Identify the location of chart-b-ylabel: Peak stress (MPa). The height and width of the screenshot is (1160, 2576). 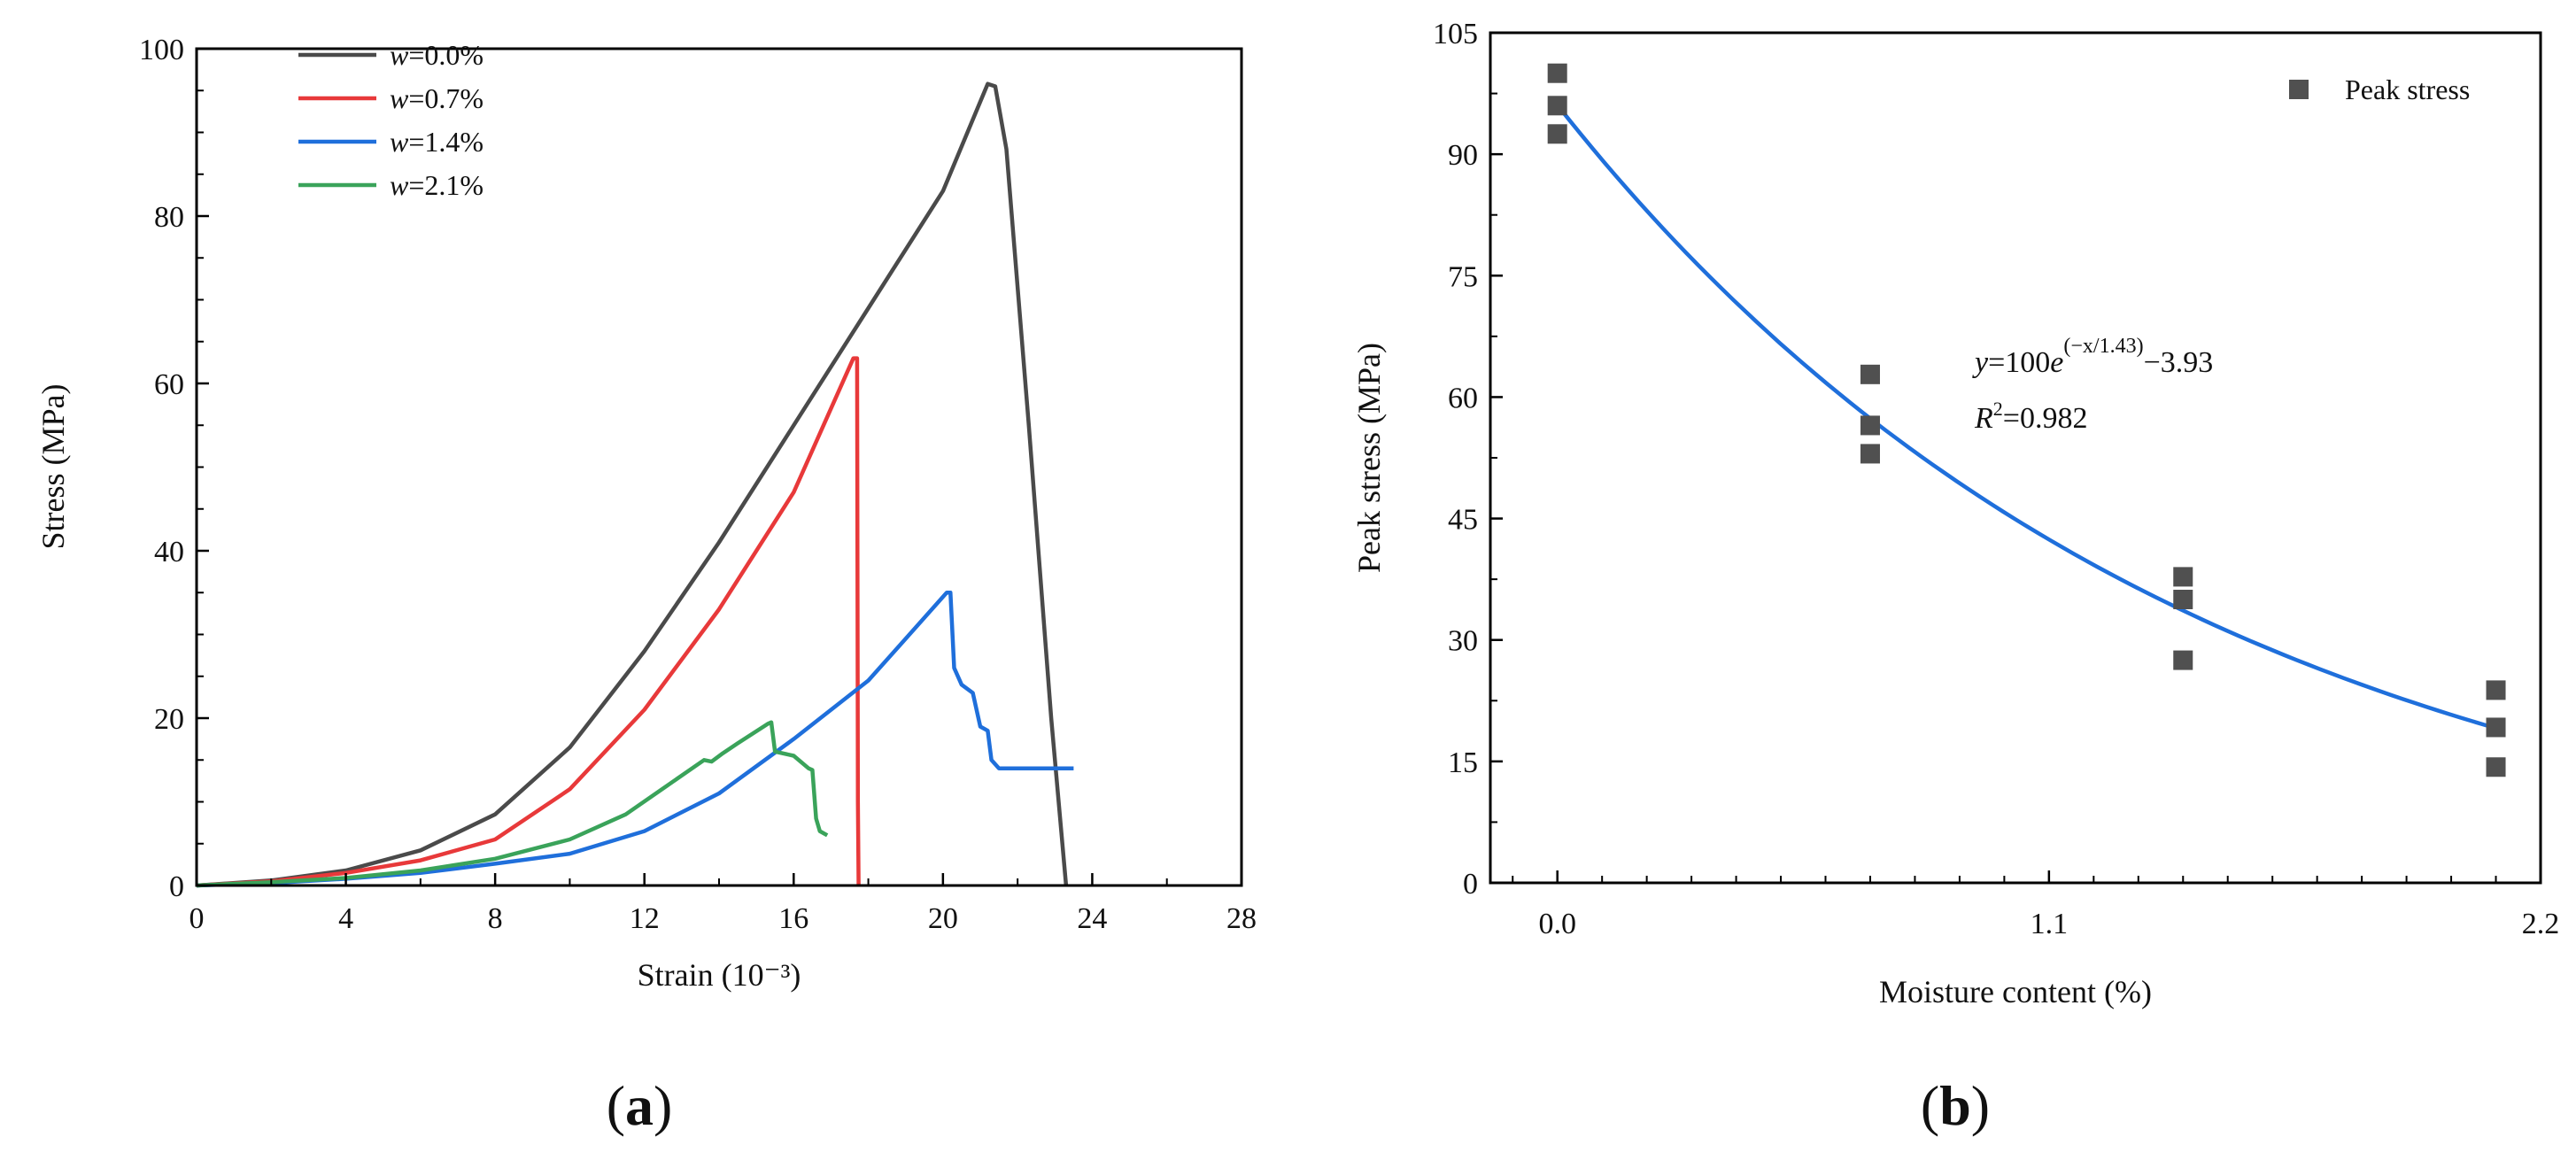
(1369, 458).